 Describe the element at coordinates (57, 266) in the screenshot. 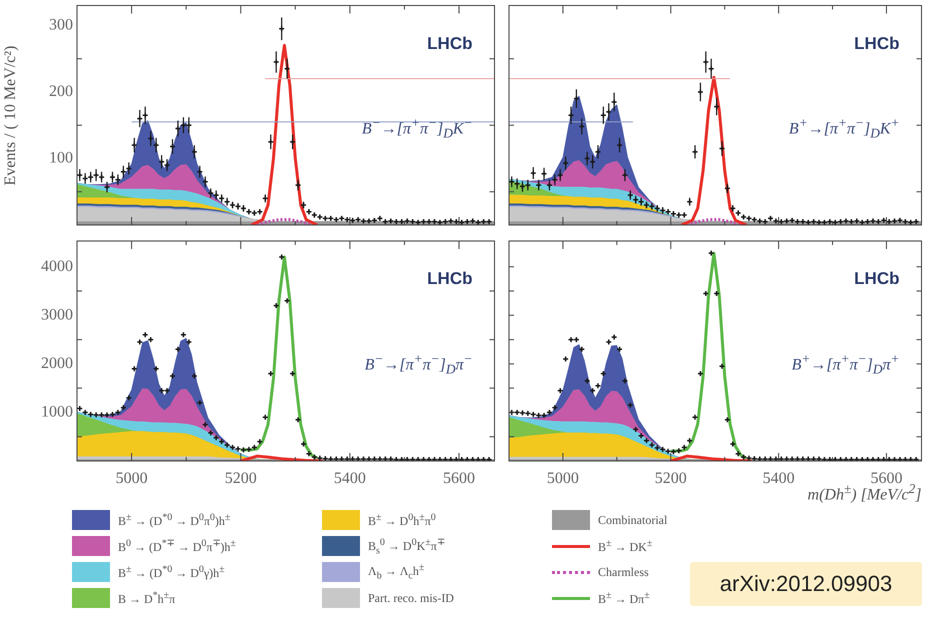

I see `y-tick-label: 4000` at that location.